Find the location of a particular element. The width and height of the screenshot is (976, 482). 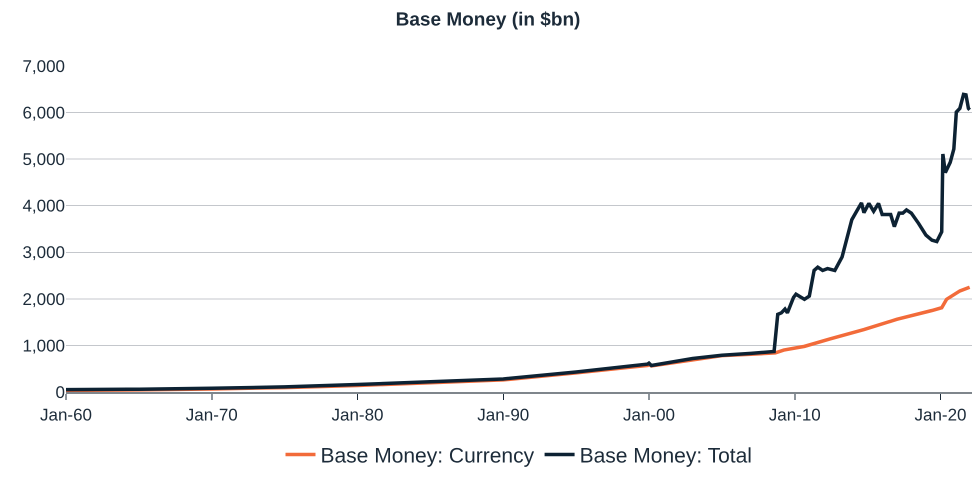

y-tick-label: 2,000 is located at coordinates (43, 299).